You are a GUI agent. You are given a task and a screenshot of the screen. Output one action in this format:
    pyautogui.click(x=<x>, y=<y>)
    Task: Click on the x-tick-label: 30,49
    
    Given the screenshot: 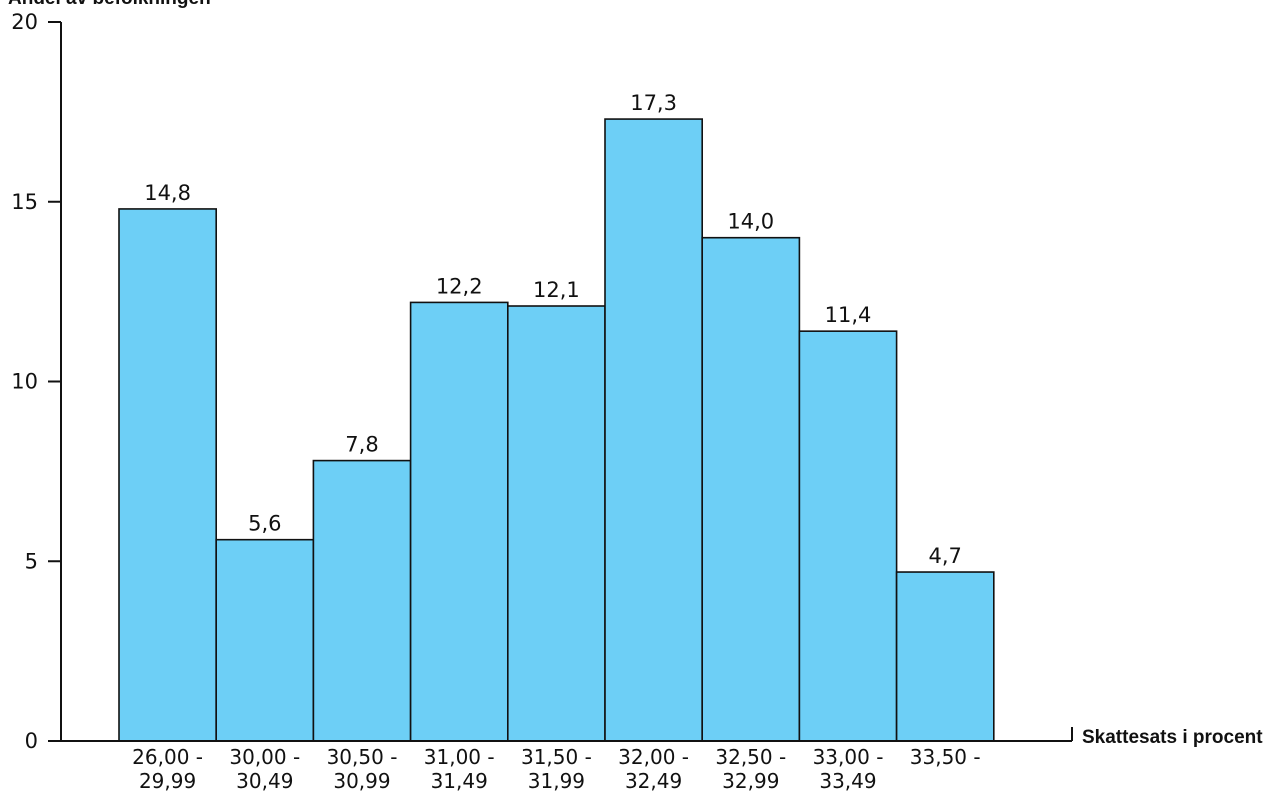 What is the action you would take?
    pyautogui.click(x=264, y=781)
    